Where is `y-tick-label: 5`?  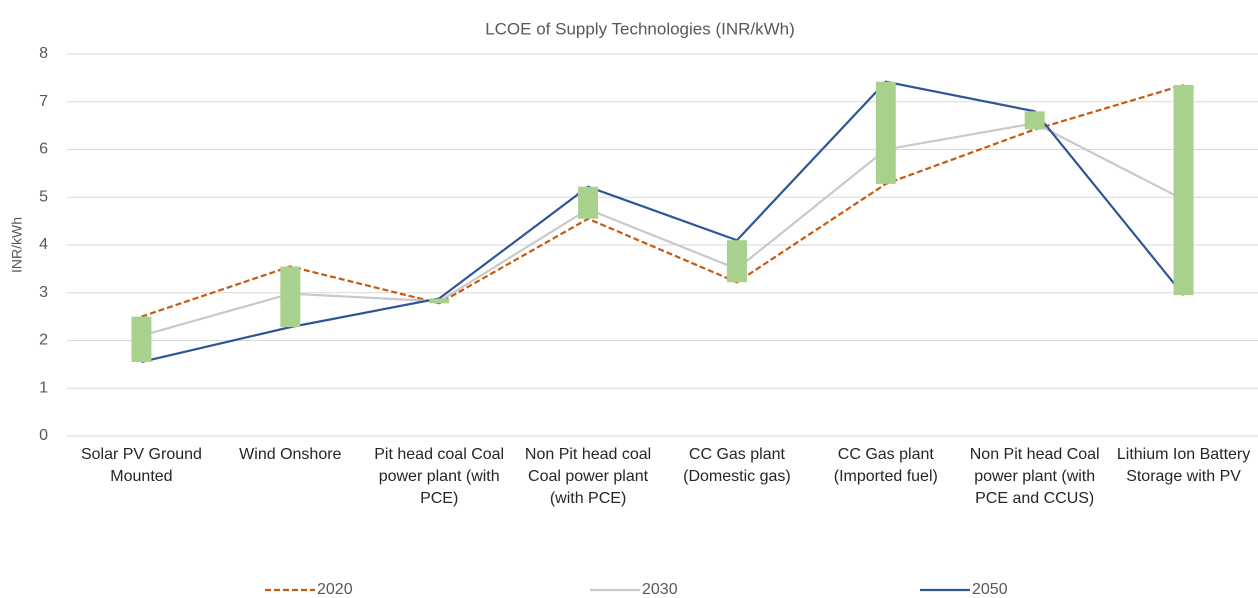
y-tick-label: 5 is located at coordinates (43, 196).